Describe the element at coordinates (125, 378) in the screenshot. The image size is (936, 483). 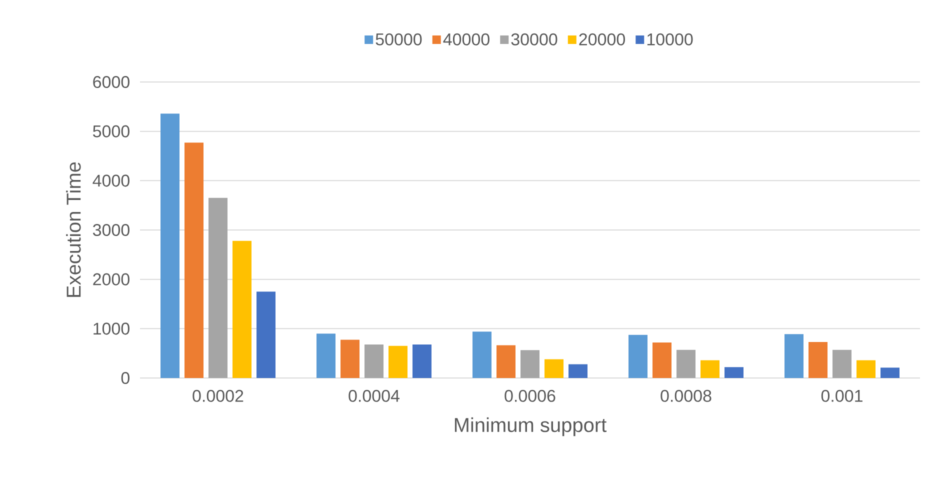
I see `y-tick-label: 0` at that location.